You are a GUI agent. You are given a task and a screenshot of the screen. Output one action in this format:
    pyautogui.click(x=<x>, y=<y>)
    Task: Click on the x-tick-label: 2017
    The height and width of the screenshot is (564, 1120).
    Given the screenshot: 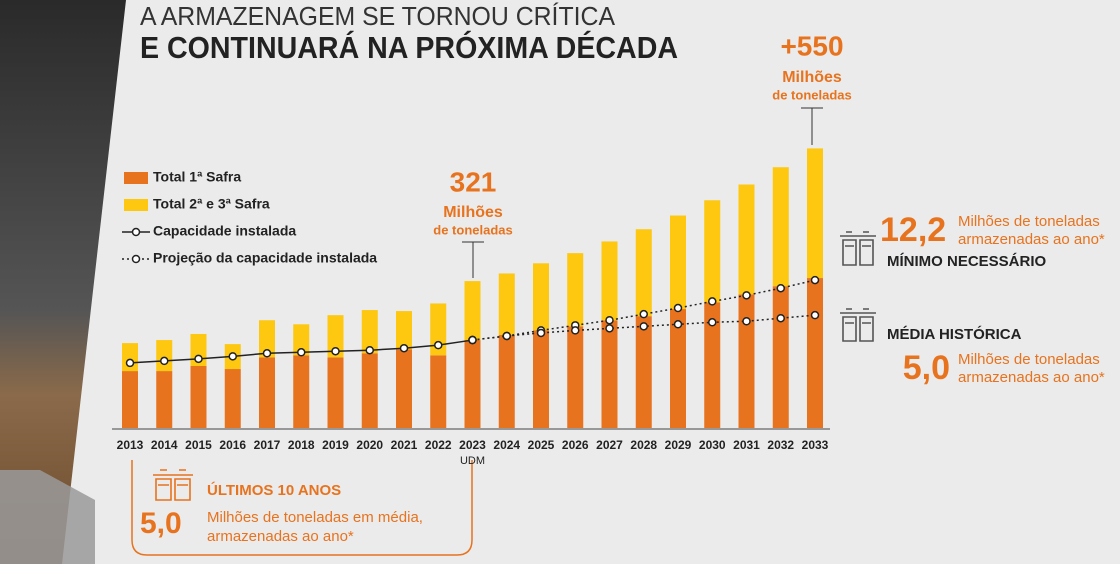 What is the action you would take?
    pyautogui.click(x=267, y=445)
    